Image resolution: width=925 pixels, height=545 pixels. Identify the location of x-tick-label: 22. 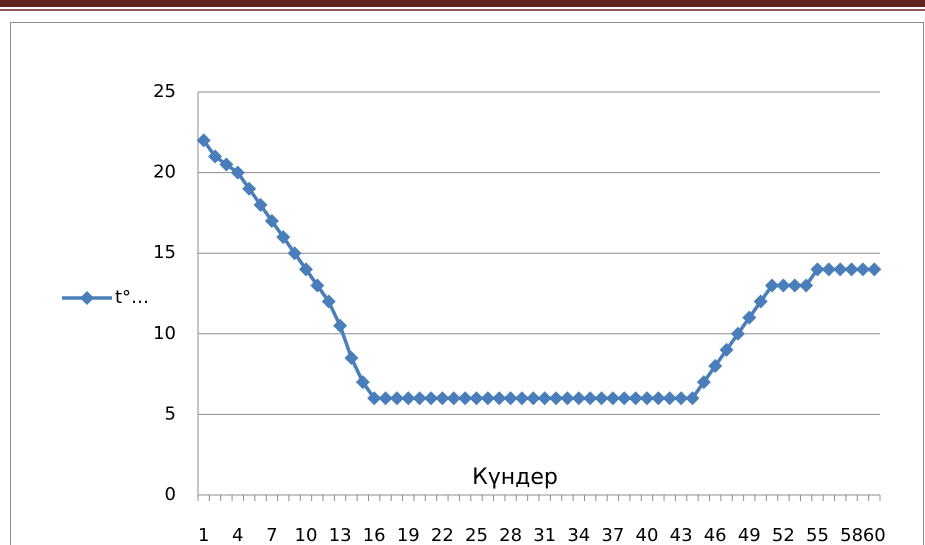
(442, 535).